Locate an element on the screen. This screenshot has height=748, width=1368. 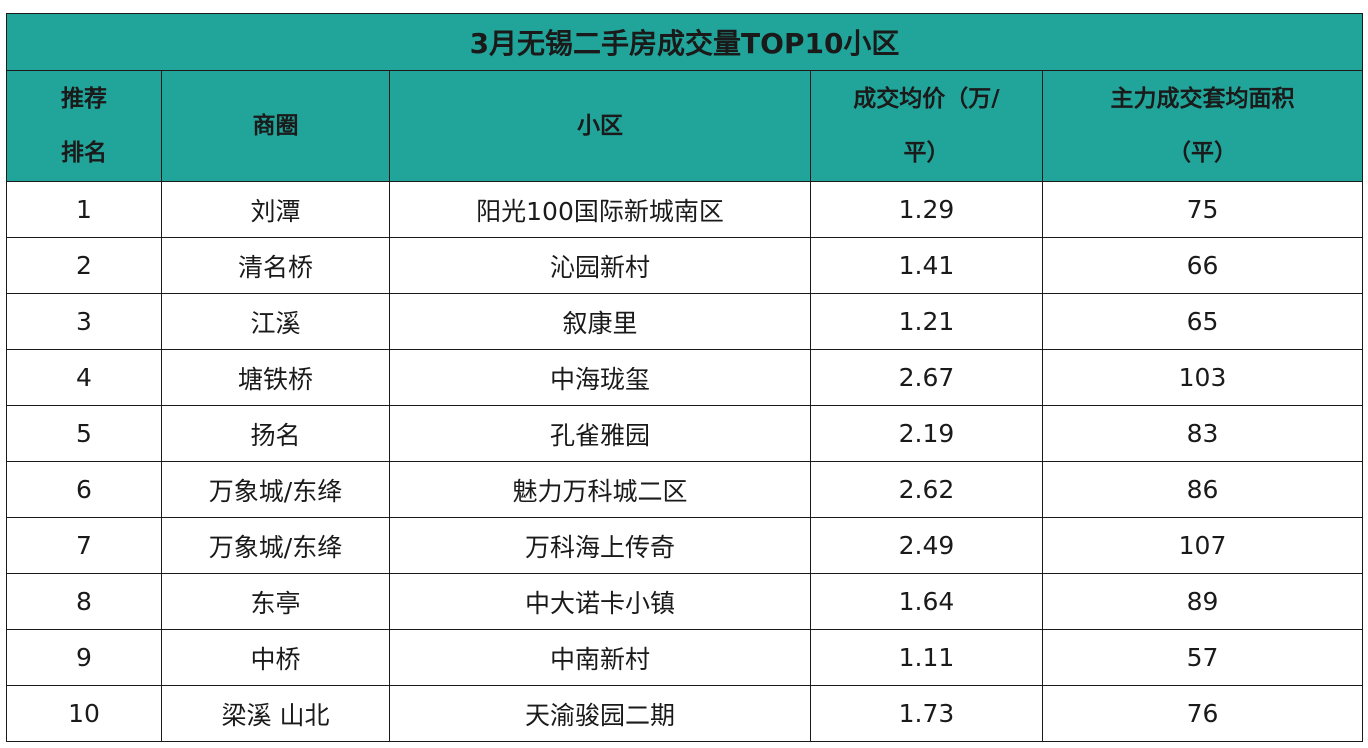
cell-rank: 10 is located at coordinates (84, 713).